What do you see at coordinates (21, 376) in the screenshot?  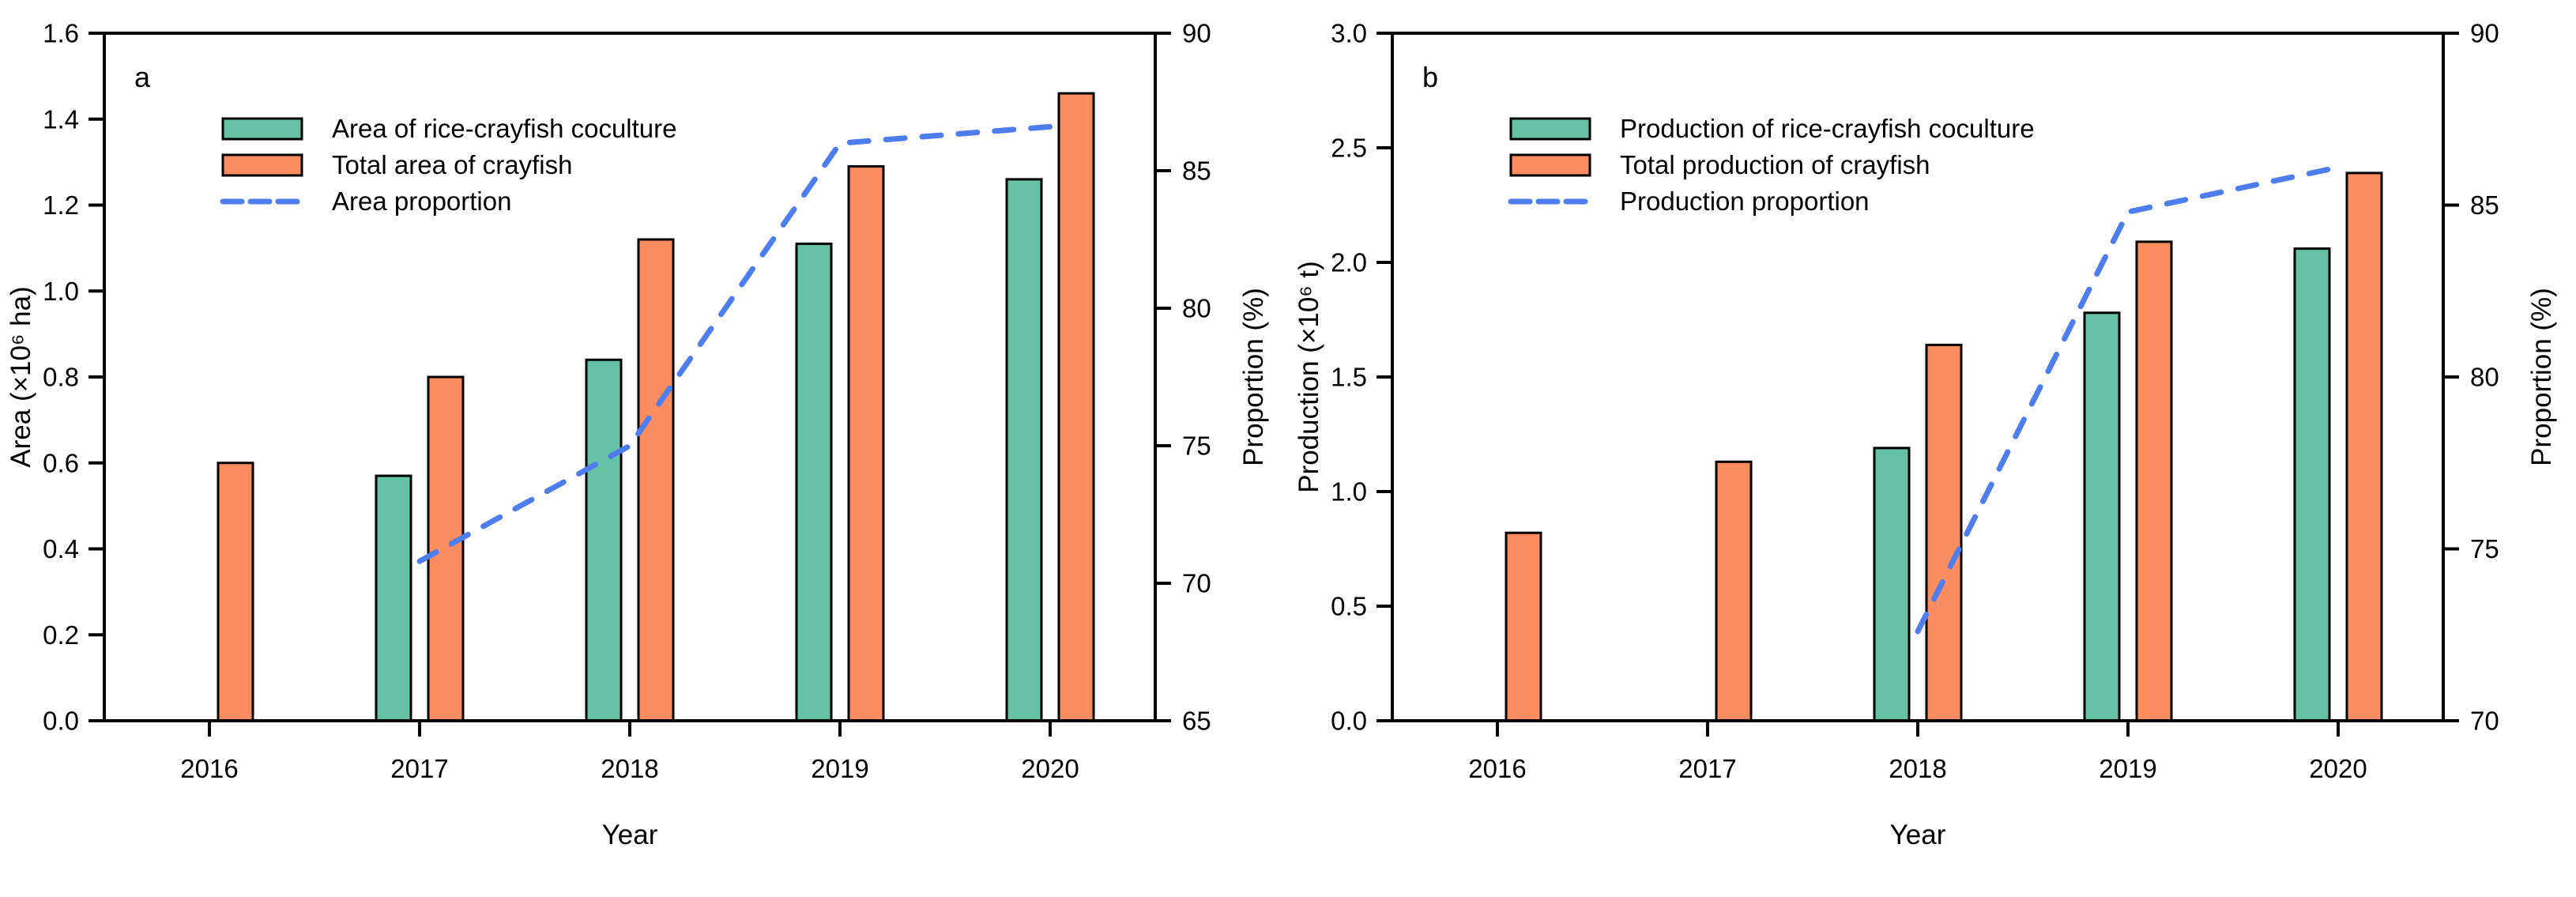 I see `panel-a-left-axis-title: Area (×10⁶ ha)` at bounding box center [21, 376].